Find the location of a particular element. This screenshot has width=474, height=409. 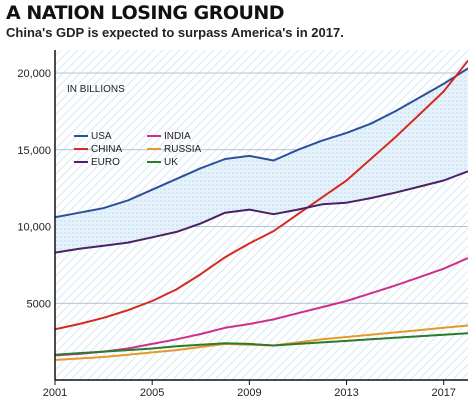

legend-label-usa: USA is located at coordinates (101, 136).